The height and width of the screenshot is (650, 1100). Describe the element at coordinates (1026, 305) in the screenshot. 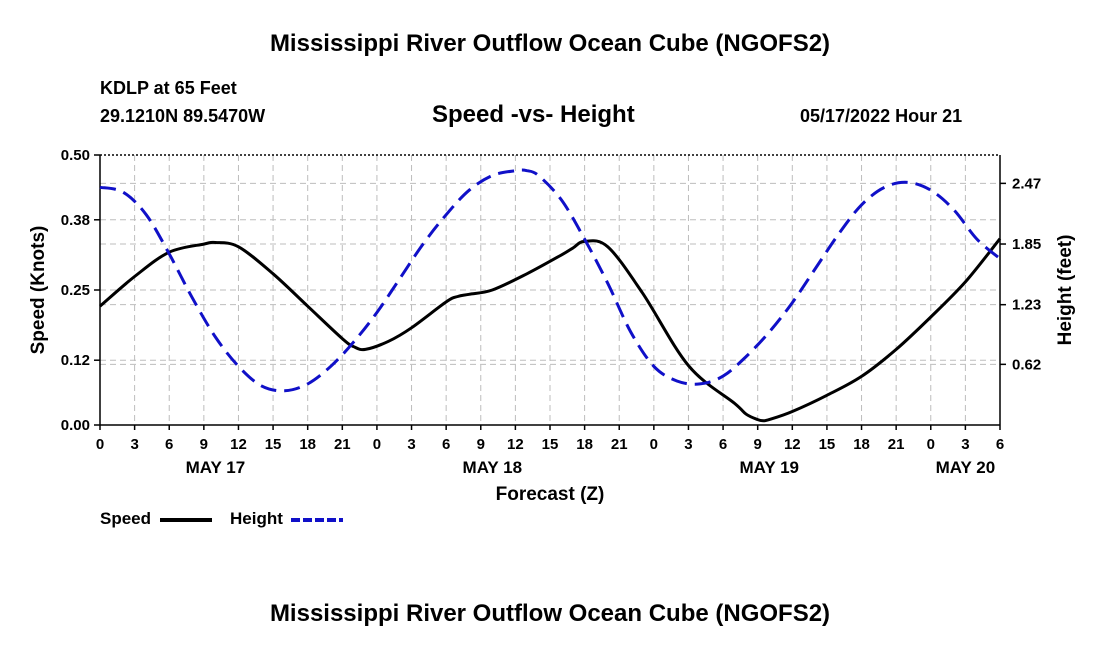

I see `y-right-tick-label: 1.23` at that location.